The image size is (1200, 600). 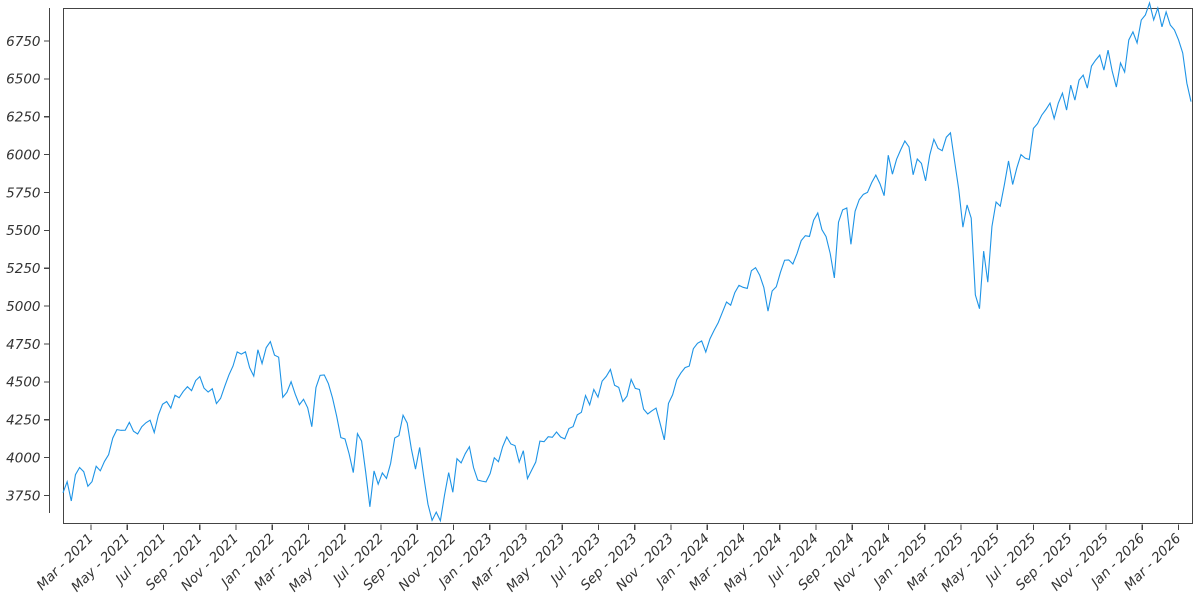 I want to click on y-tick-label: 4000, so click(x=23, y=458).